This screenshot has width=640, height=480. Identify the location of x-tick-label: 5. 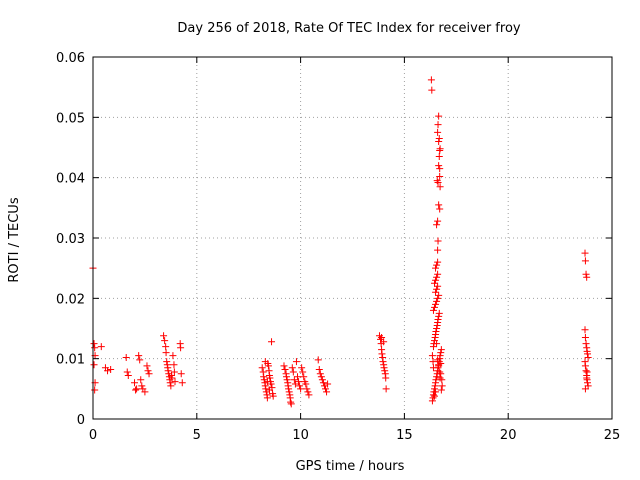
(197, 435).